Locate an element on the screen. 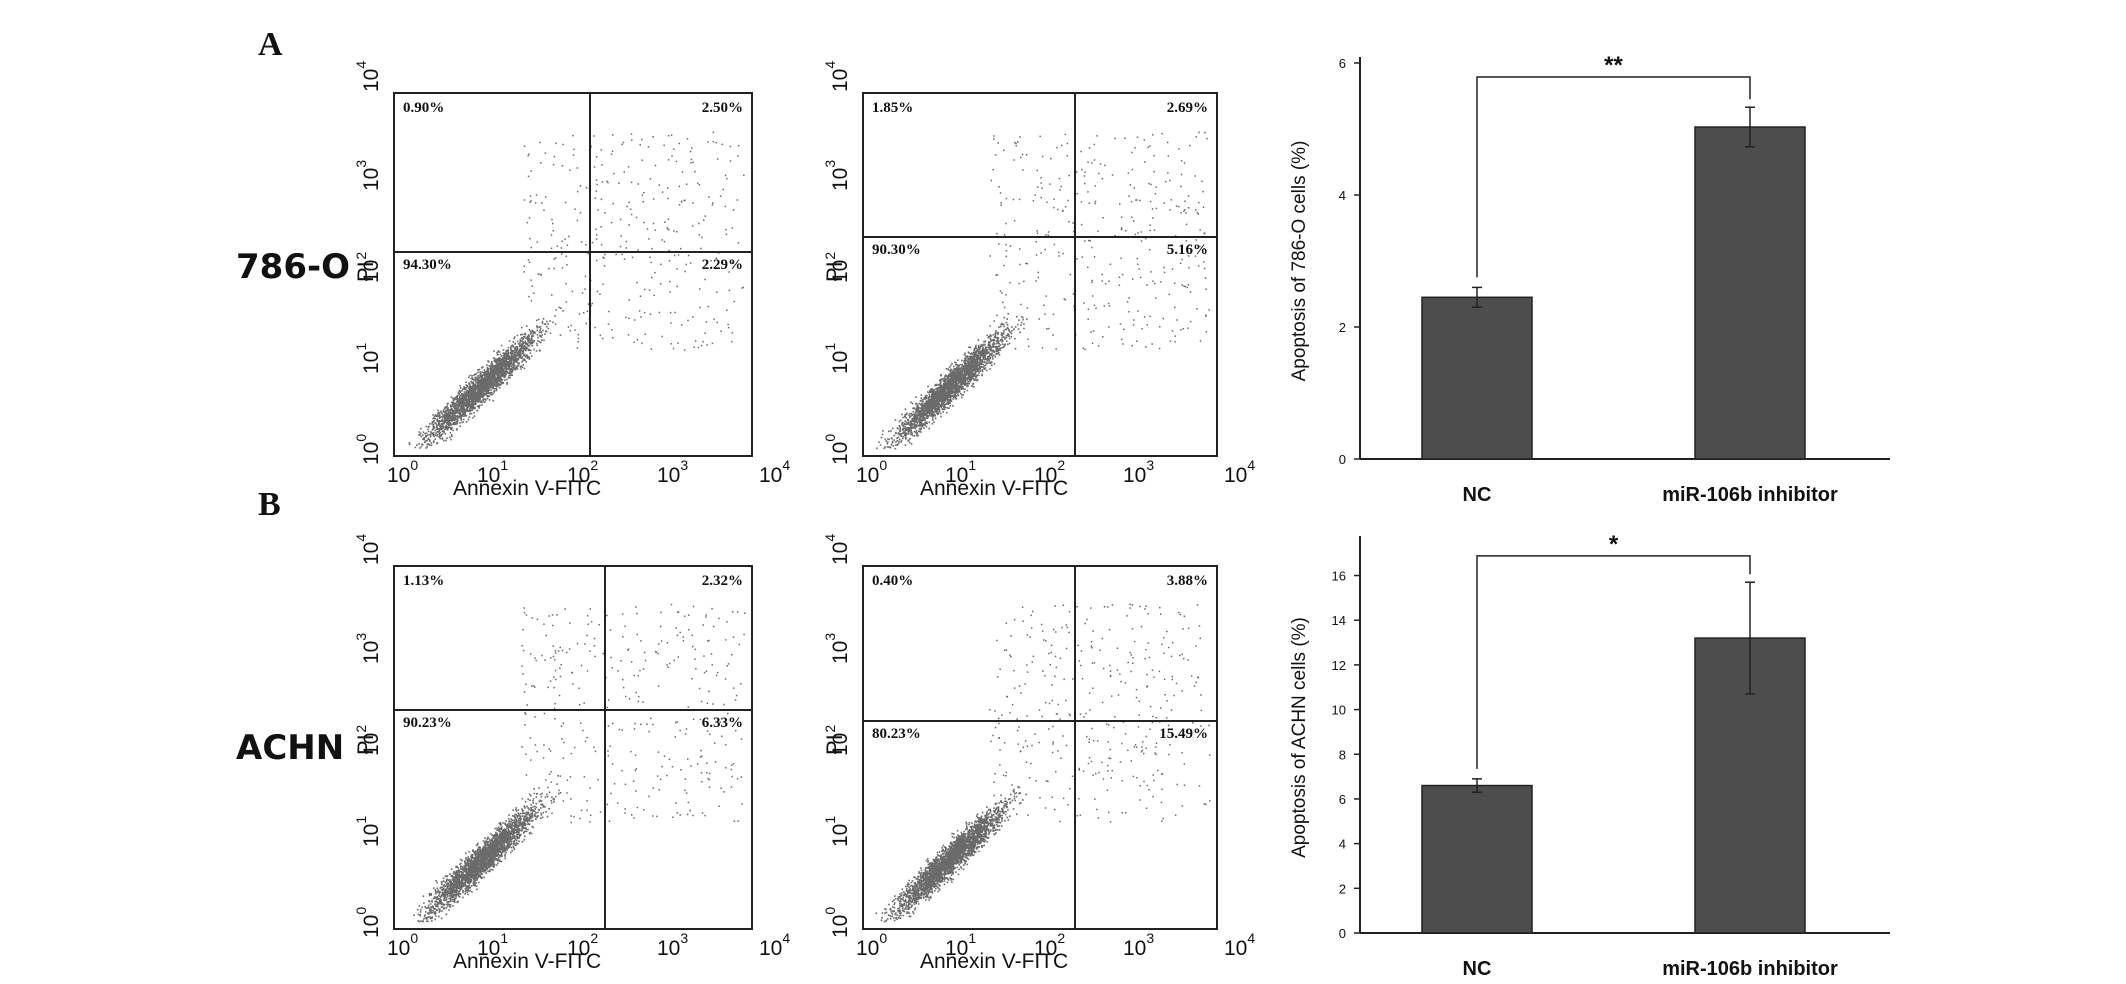 The image size is (2126, 984). y-tick-label: 8 is located at coordinates (1342, 754).